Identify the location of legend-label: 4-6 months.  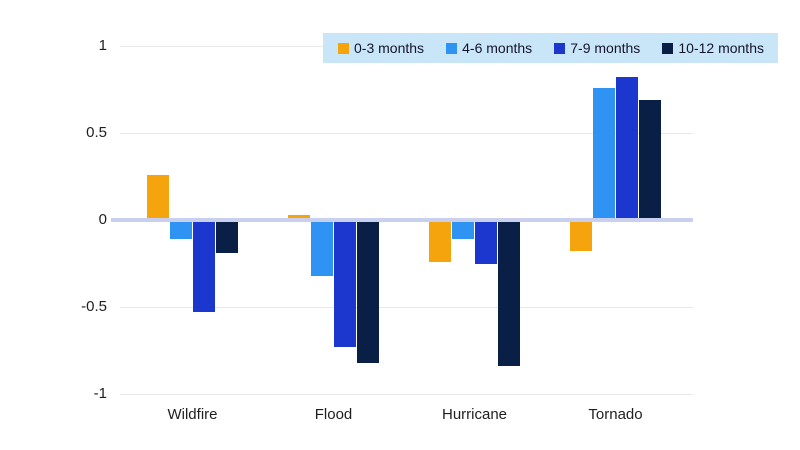
(497, 48).